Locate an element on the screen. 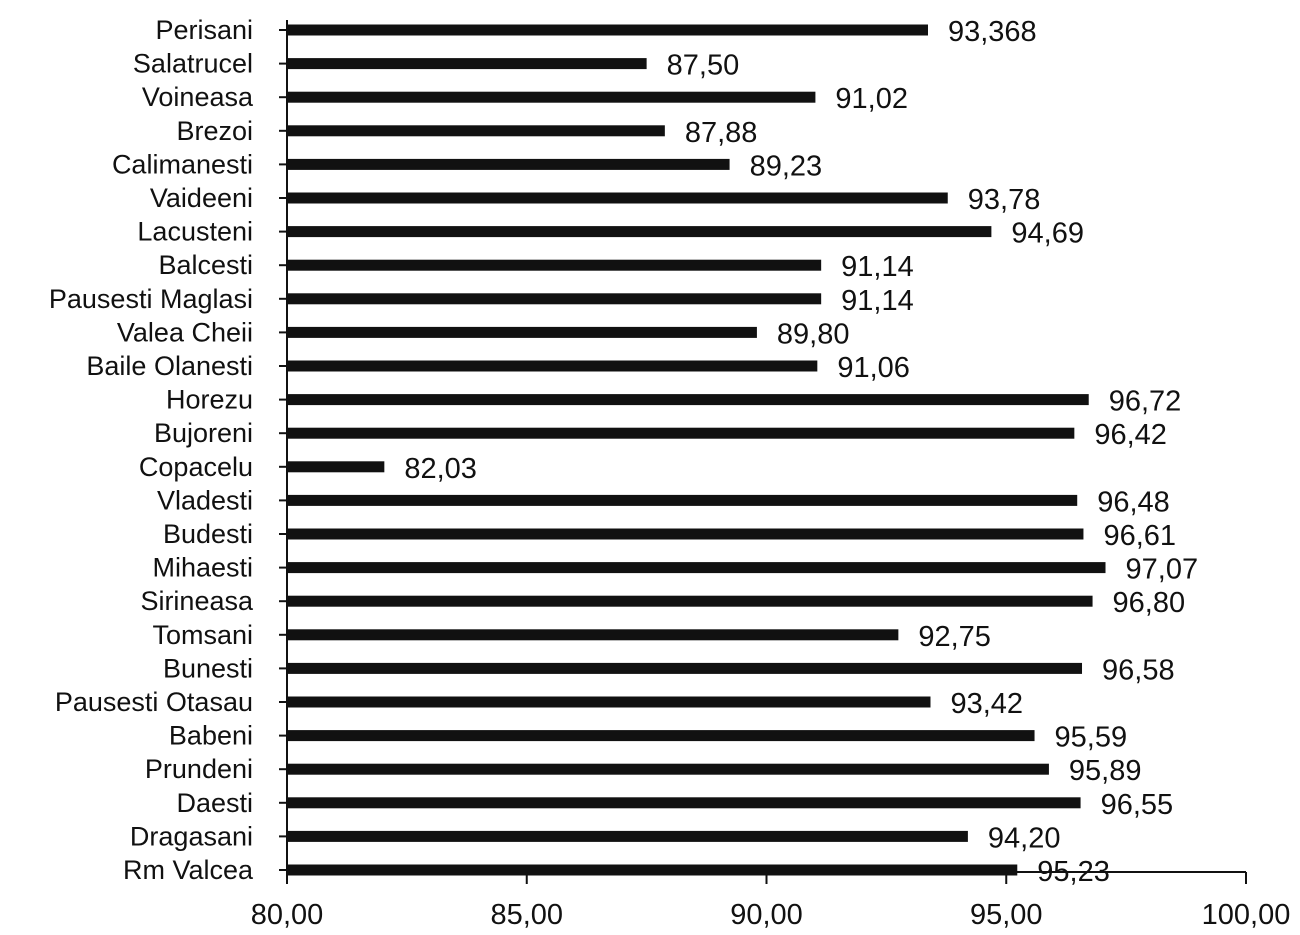 The image size is (1300, 935). value-label: 95,59 is located at coordinates (1091, 738).